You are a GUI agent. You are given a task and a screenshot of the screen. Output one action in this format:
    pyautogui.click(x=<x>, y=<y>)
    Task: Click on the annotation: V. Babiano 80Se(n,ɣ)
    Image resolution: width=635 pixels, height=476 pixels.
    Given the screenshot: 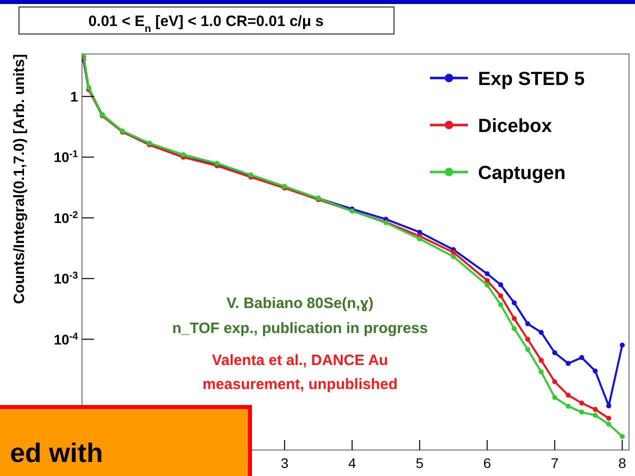 What is the action you would take?
    pyautogui.click(x=300, y=303)
    